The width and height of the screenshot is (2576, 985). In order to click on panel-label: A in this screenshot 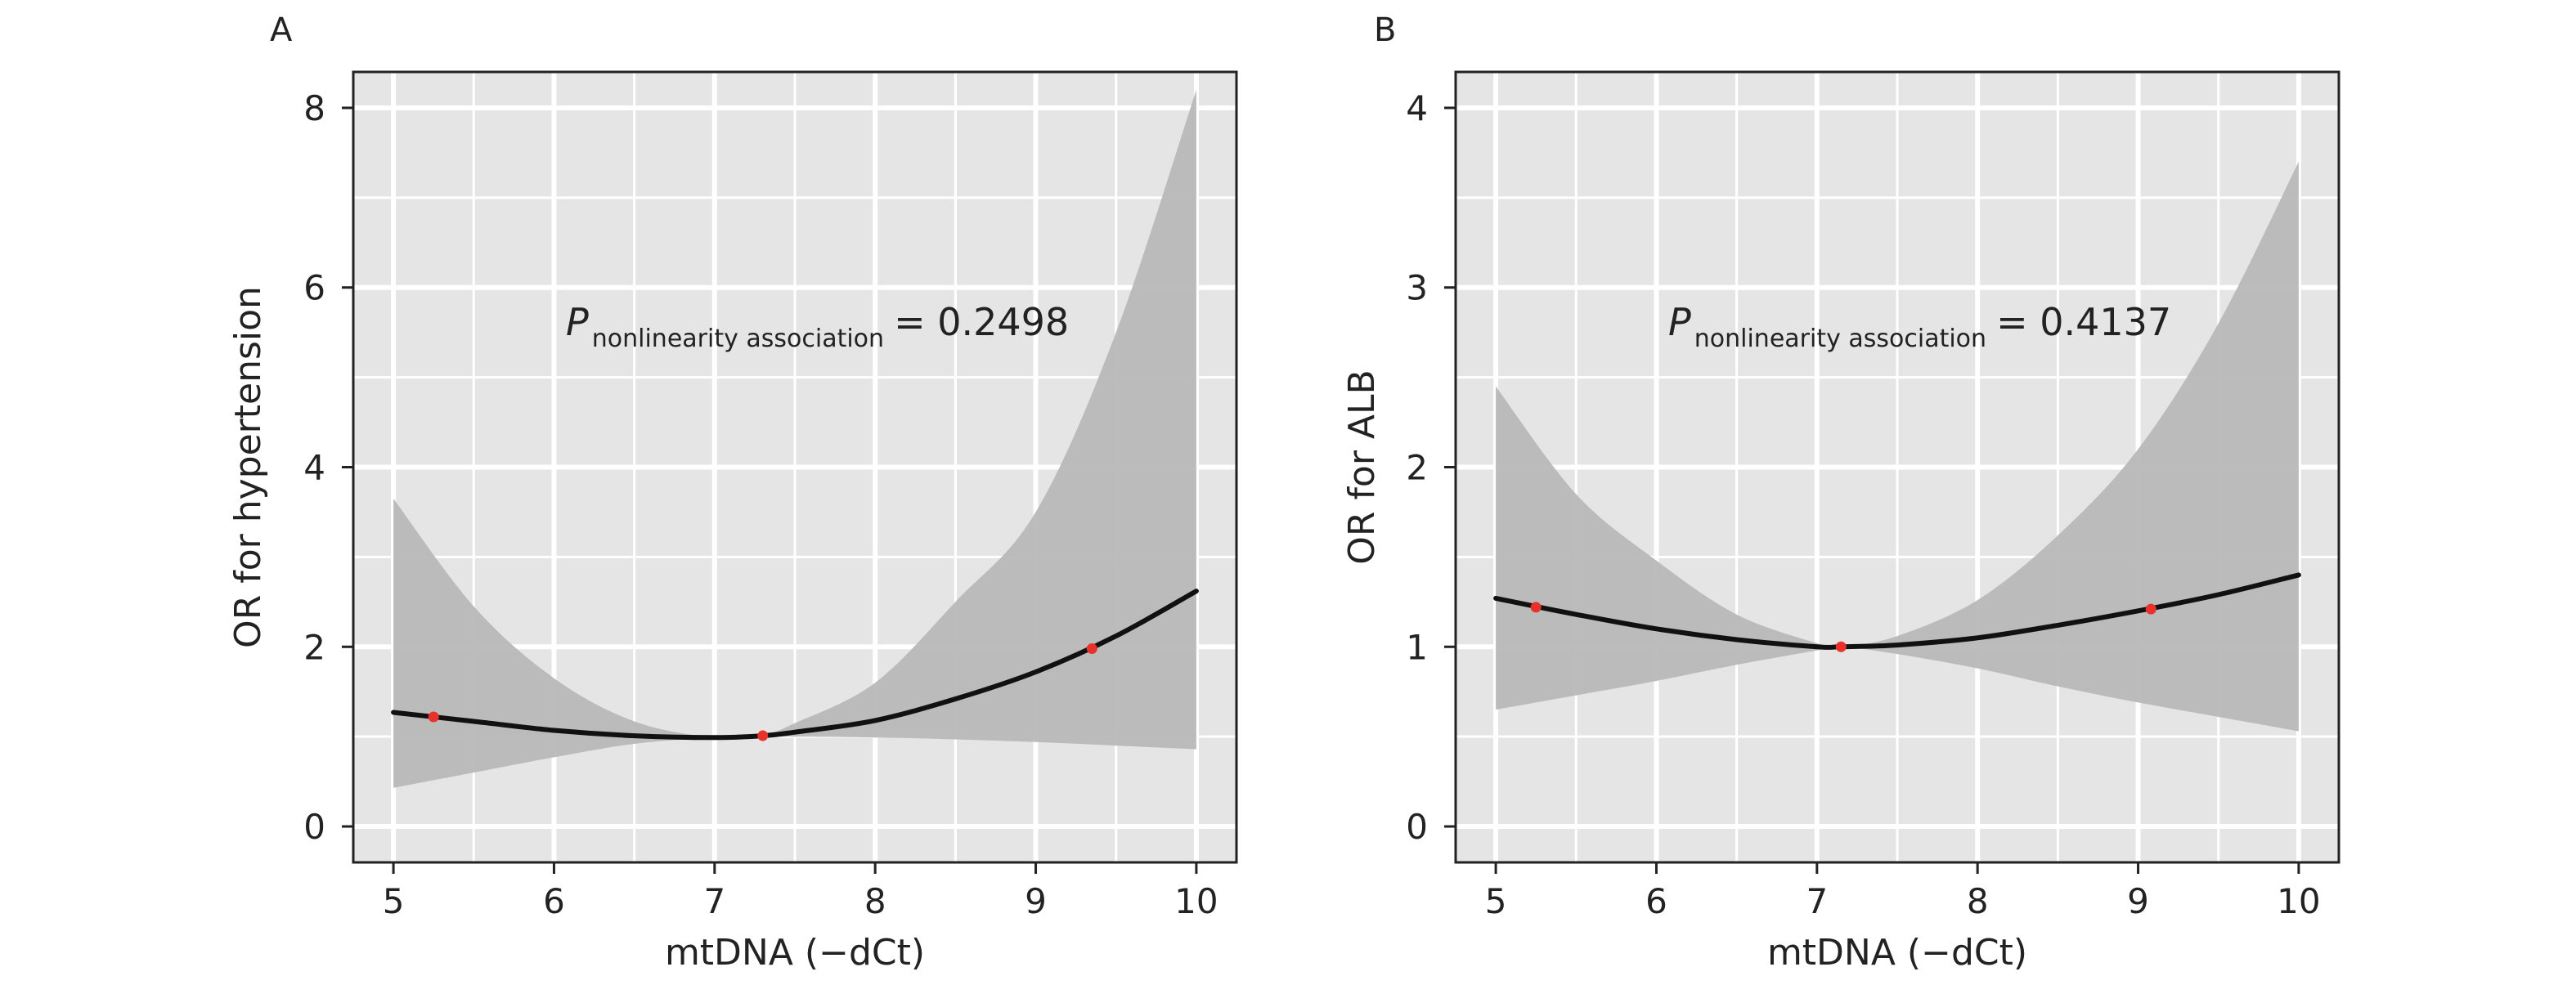, I will do `click(281, 30)`.